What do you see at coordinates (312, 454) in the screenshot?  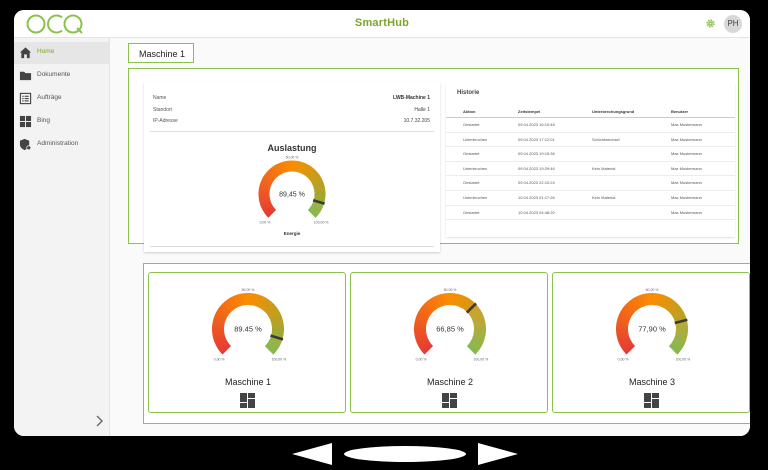 I see `back-arrow-icon` at bounding box center [312, 454].